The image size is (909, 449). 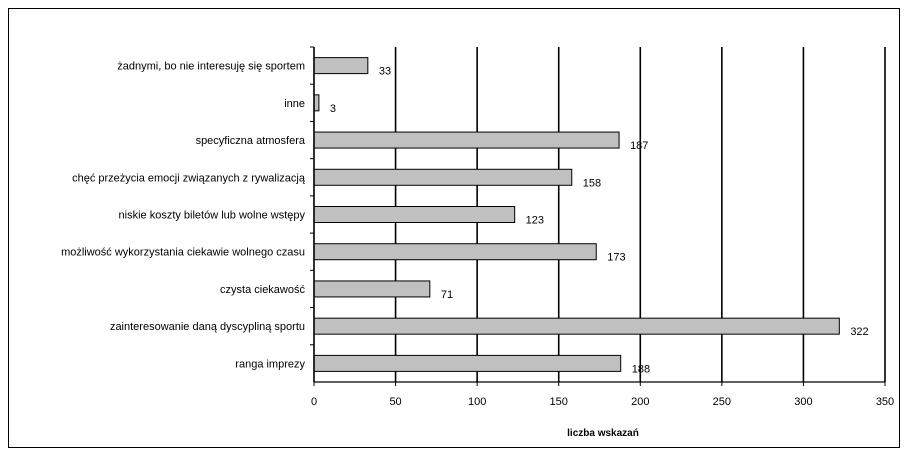 I want to click on data-label-1: 3, so click(x=333, y=109).